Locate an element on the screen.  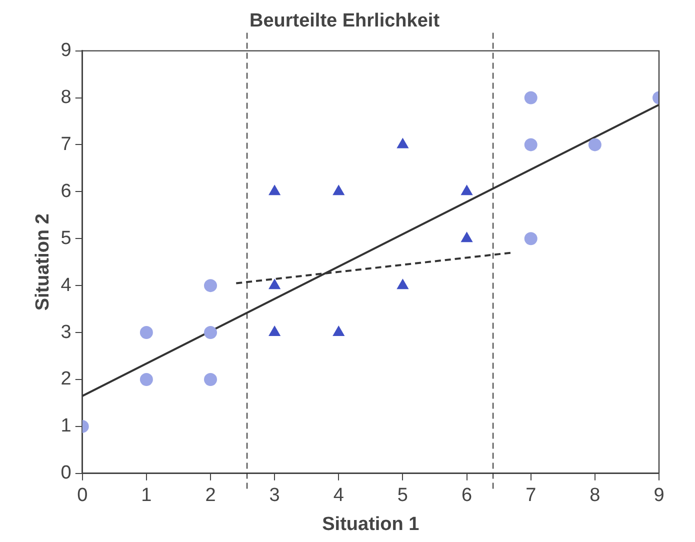
y-tick-label: 7 is located at coordinates (66, 144).